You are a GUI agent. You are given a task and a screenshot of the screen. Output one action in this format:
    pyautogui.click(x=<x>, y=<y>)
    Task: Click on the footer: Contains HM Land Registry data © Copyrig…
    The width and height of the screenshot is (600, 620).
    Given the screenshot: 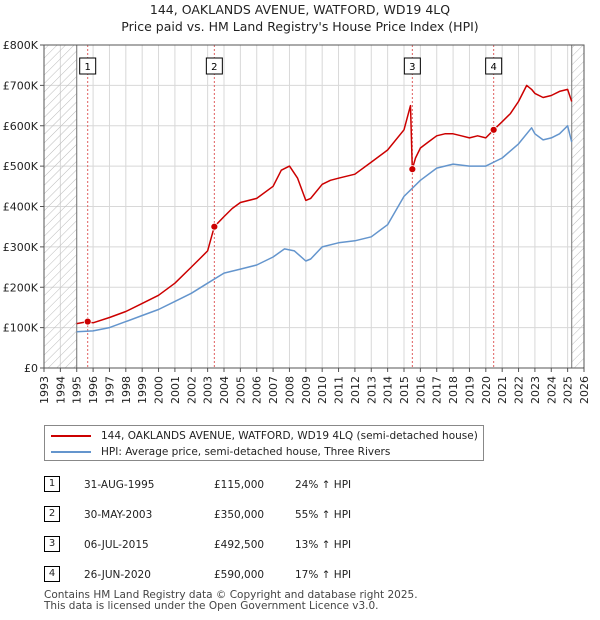 What is the action you would take?
    pyautogui.click(x=231, y=601)
    